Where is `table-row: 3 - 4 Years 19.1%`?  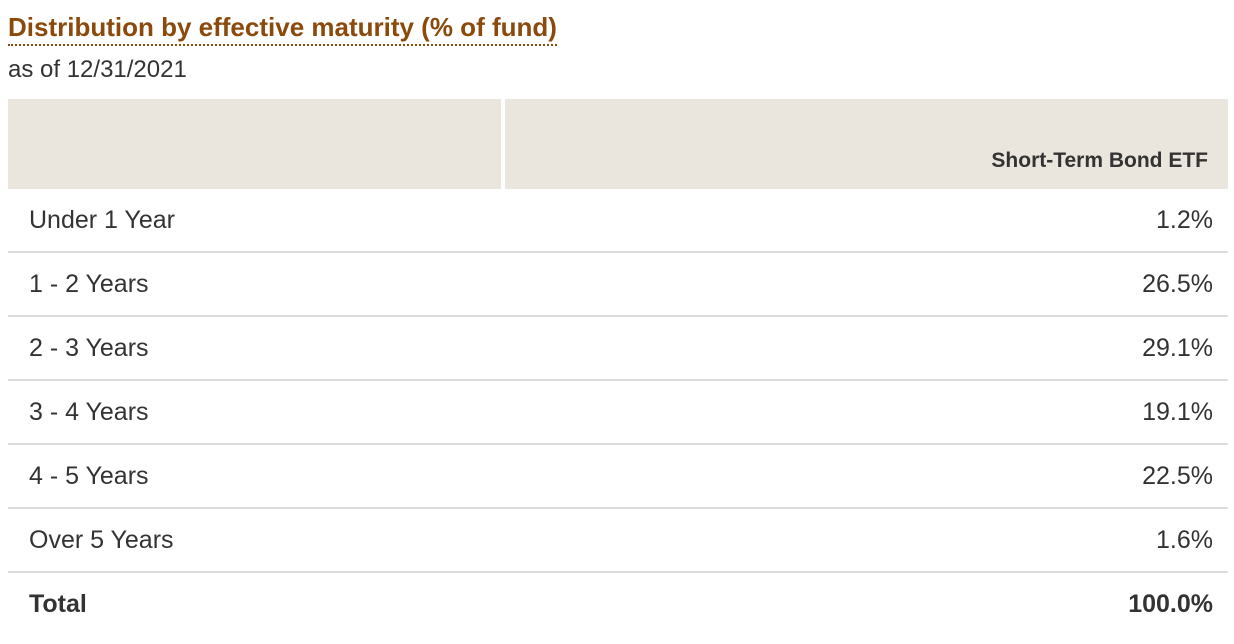
table-row: 3 - 4 Years 19.1% is located at coordinates (618, 413).